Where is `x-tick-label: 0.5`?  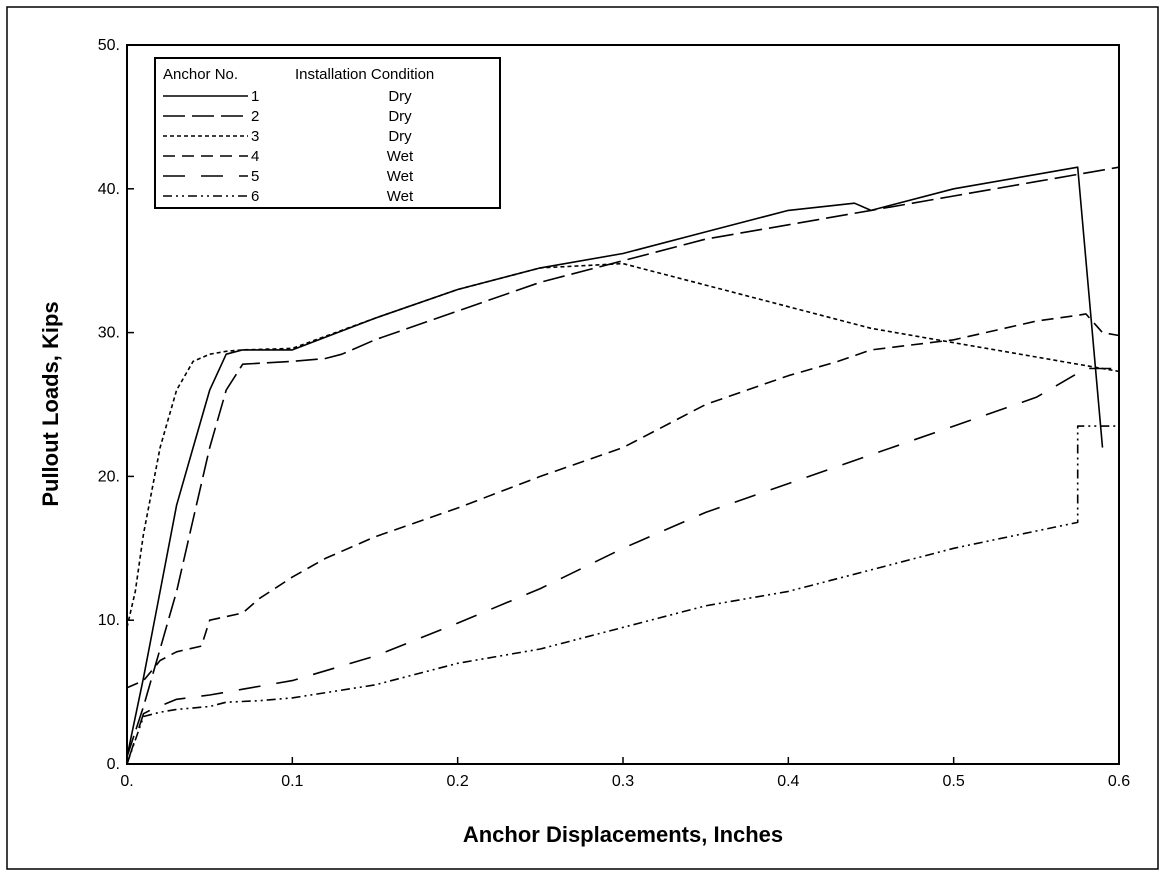 x-tick-label: 0.5 is located at coordinates (954, 781).